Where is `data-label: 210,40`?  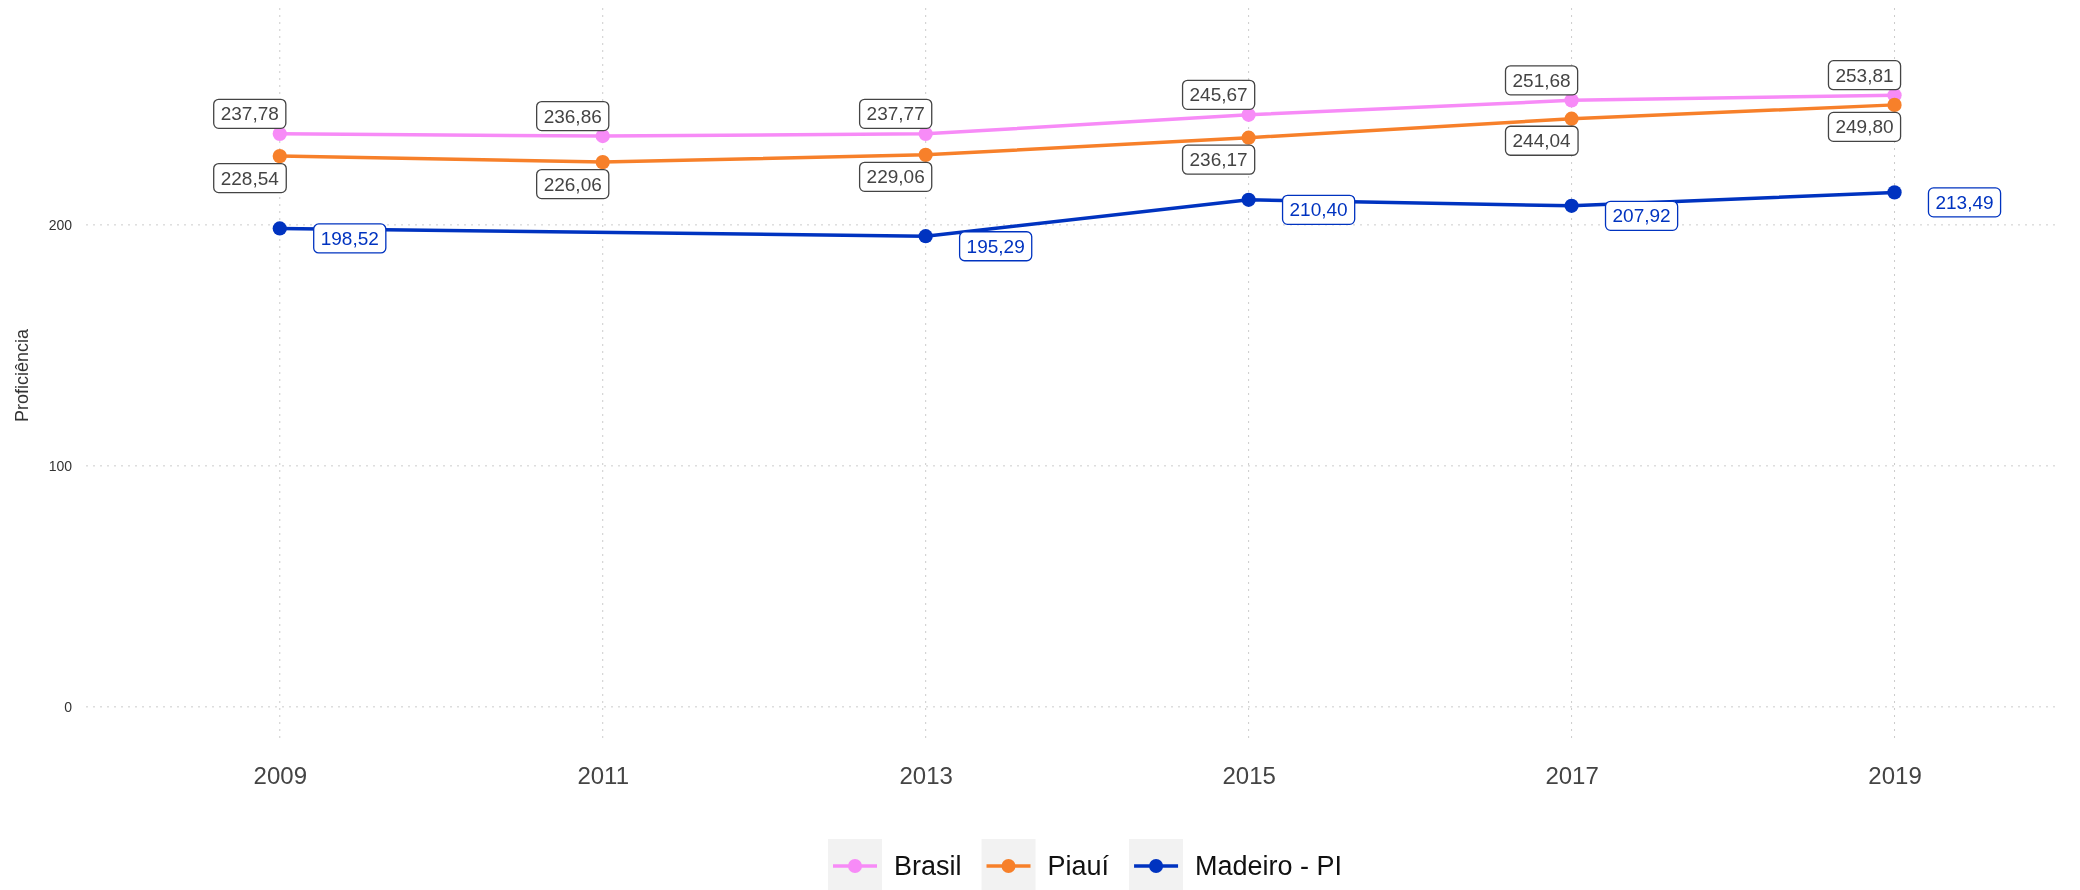
data-label: 210,40 is located at coordinates (1318, 210).